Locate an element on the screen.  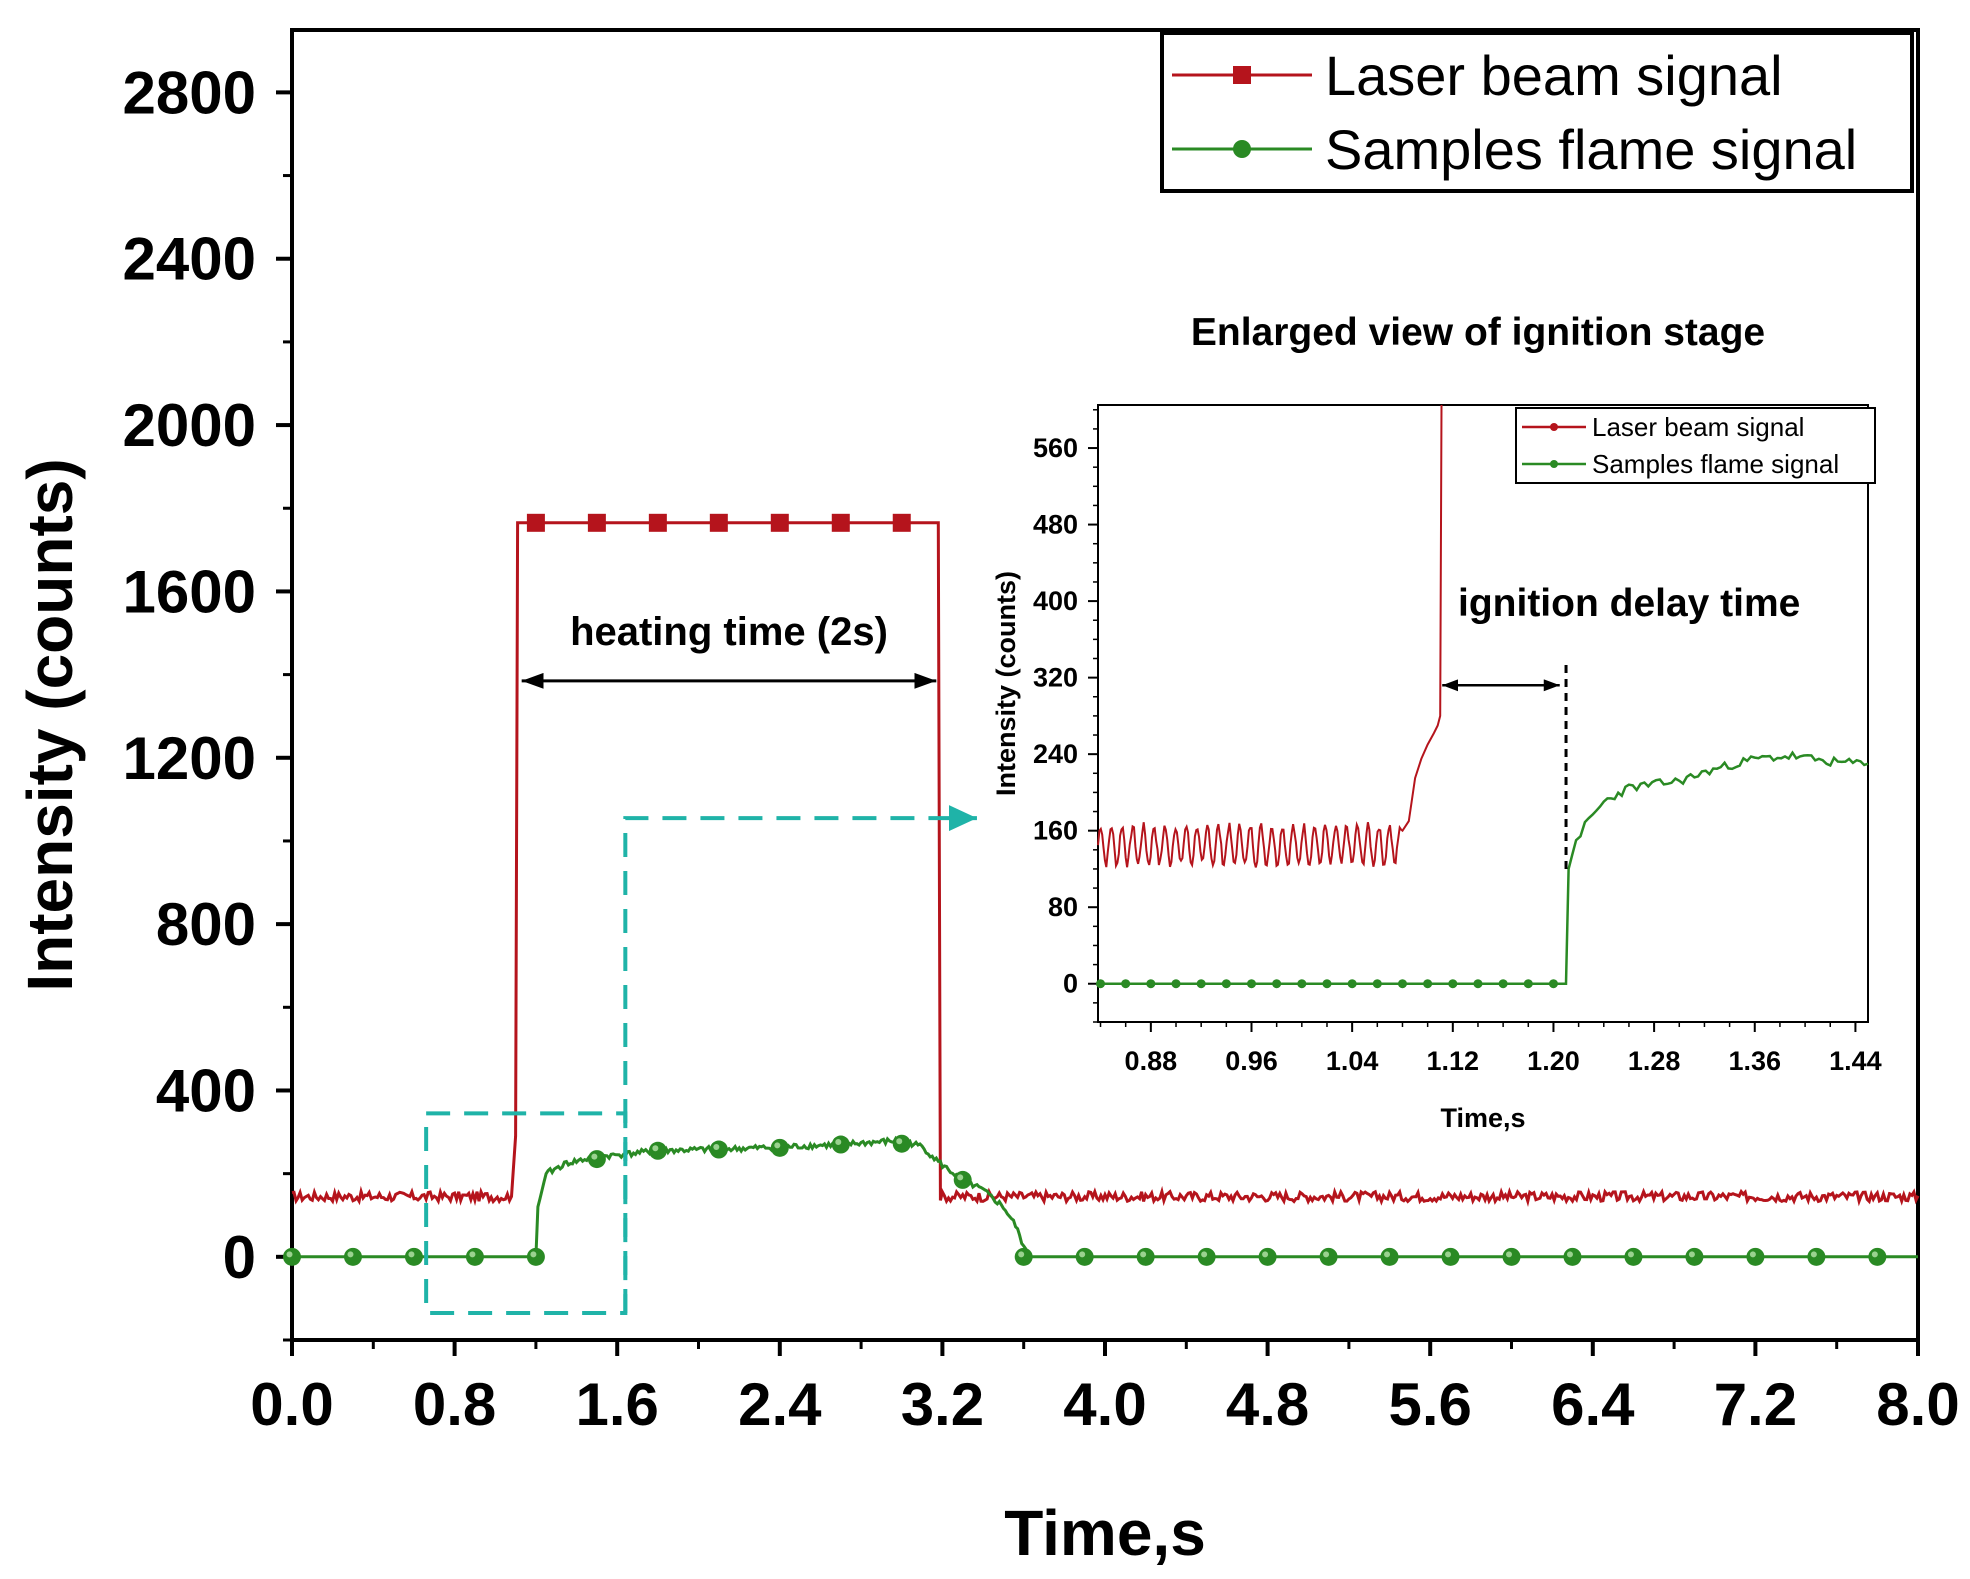
inset-y-tick-label: 400 is located at coordinates (1055, 601).